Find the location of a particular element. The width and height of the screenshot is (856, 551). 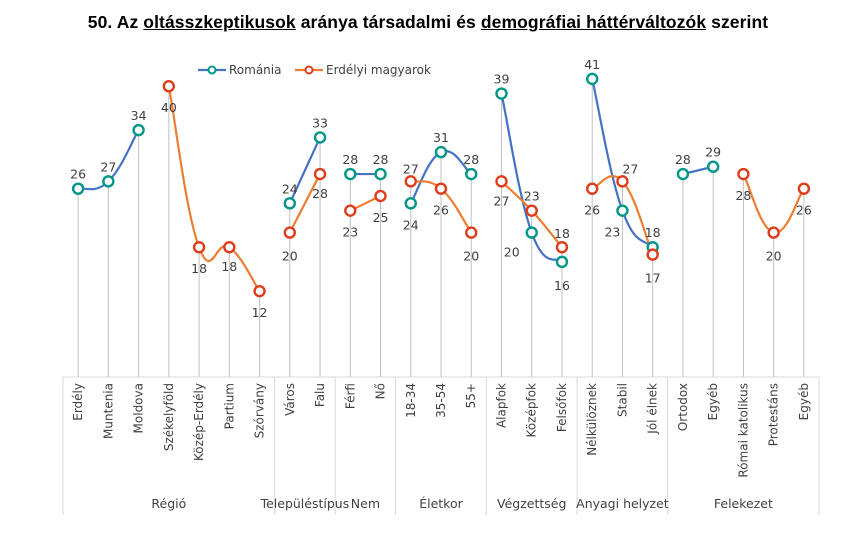

category-label: Város is located at coordinates (290, 399).